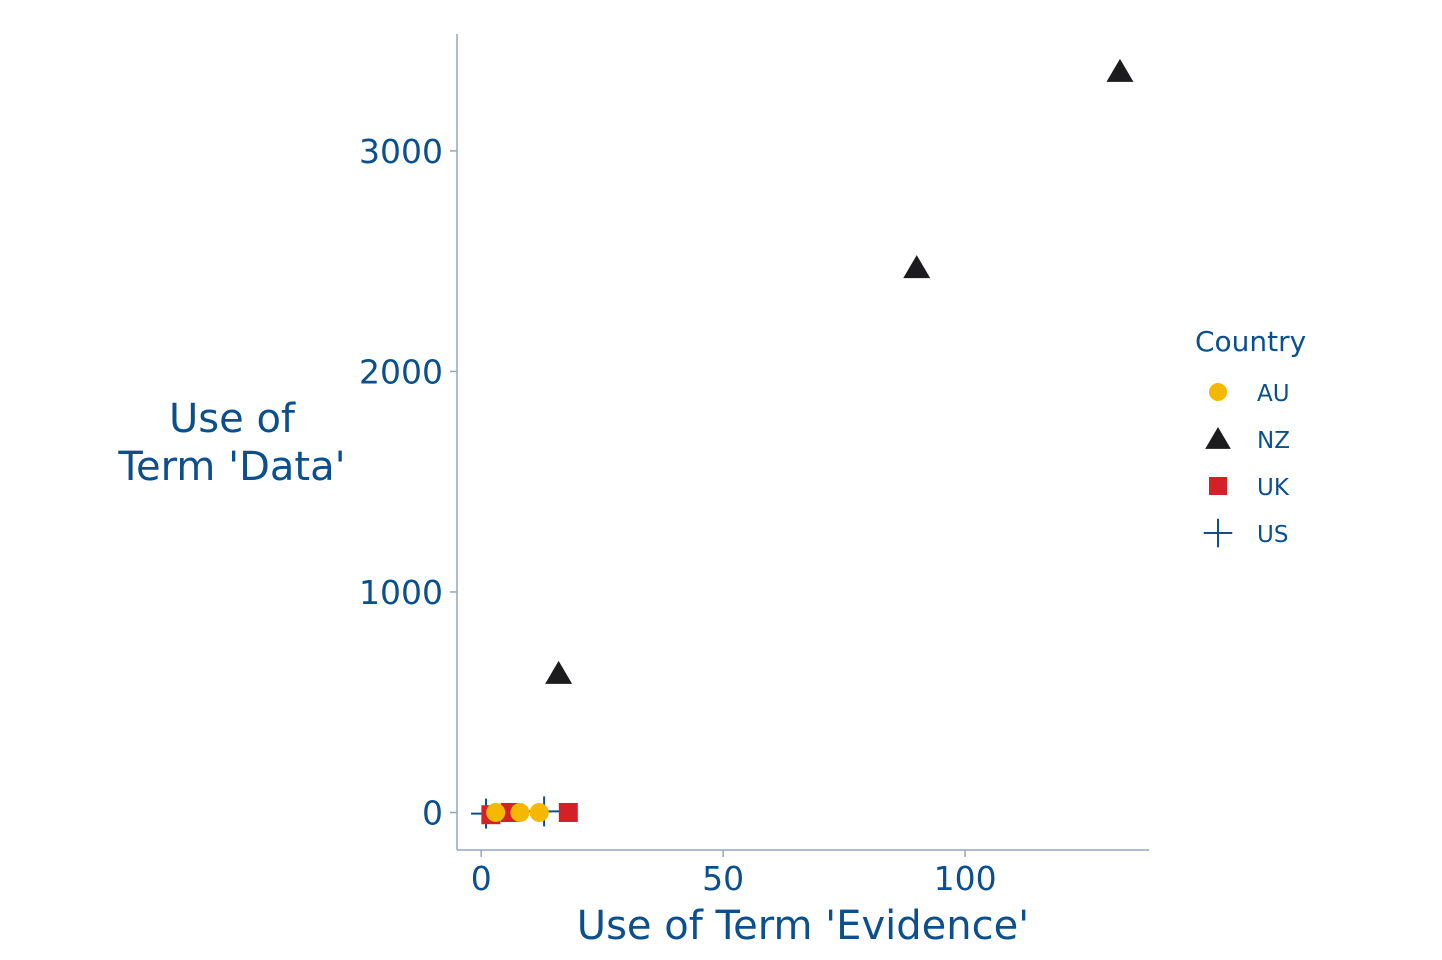  Describe the element at coordinates (1247, 440) in the screenshot. I see `legend-item-nz: NZ` at that location.